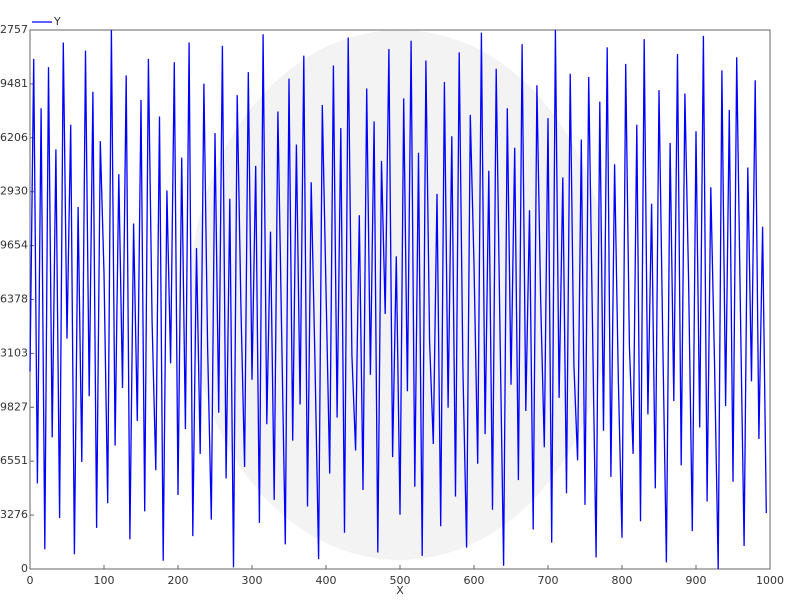 This screenshot has height=600, width=800. Describe the element at coordinates (14, 245) in the screenshot. I see `y-tick-label: 9654` at that location.